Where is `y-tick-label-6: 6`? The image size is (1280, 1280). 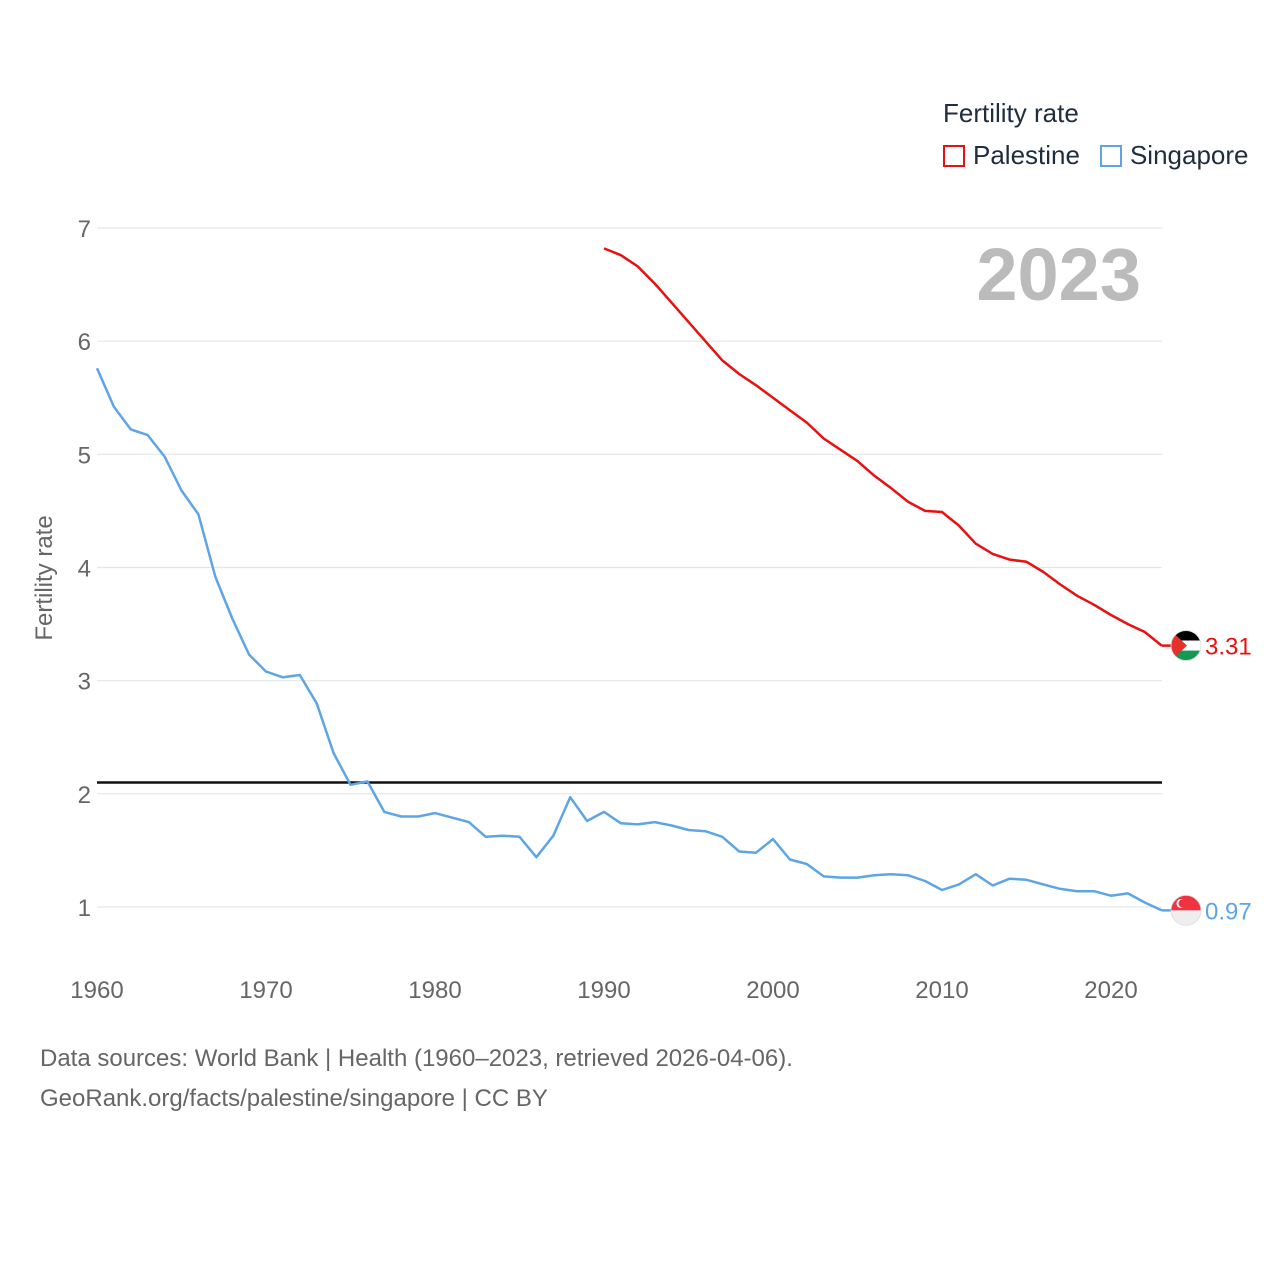
y-tick-label-6: 6 is located at coordinates (84, 342).